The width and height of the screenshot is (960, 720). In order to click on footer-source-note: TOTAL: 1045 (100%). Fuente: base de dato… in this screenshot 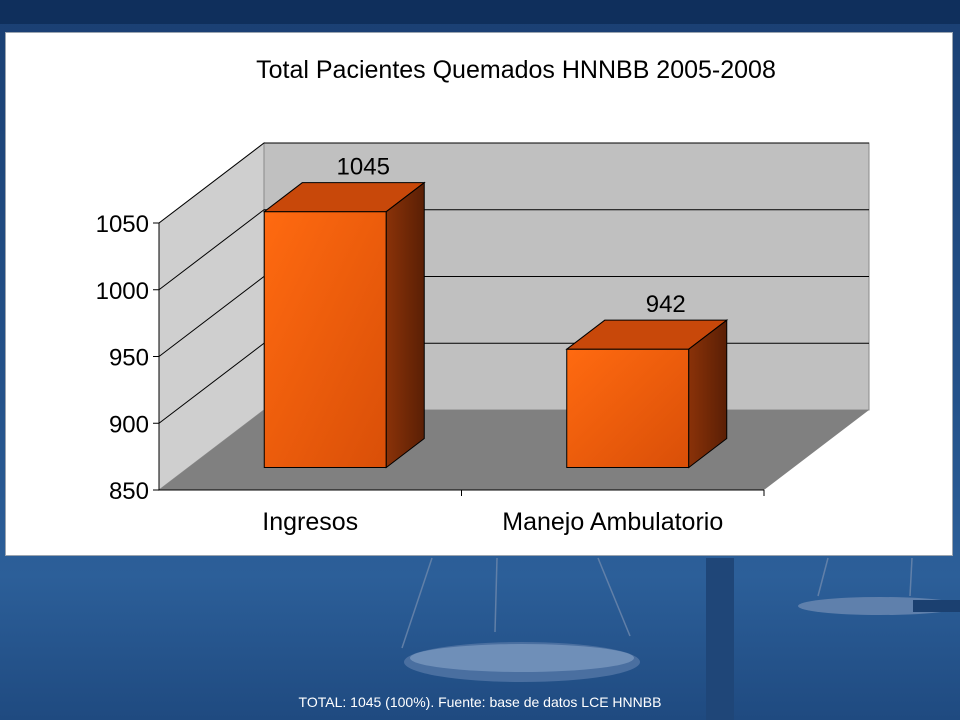, I will do `click(480, 702)`.